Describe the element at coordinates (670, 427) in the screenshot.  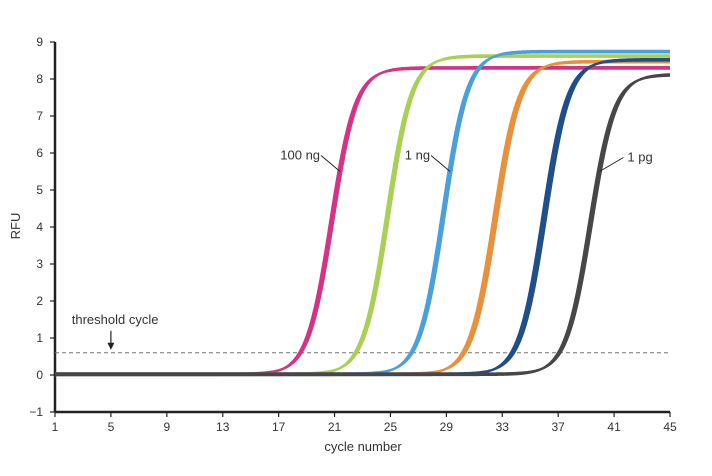
I see `x-tick-label: 45` at that location.